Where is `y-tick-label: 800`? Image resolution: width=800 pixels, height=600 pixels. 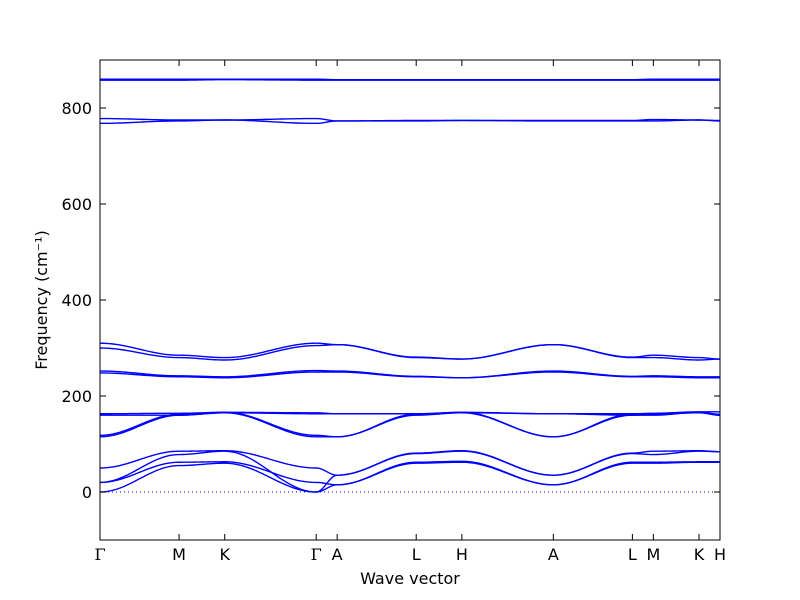
y-tick-label: 800 is located at coordinates (76, 108).